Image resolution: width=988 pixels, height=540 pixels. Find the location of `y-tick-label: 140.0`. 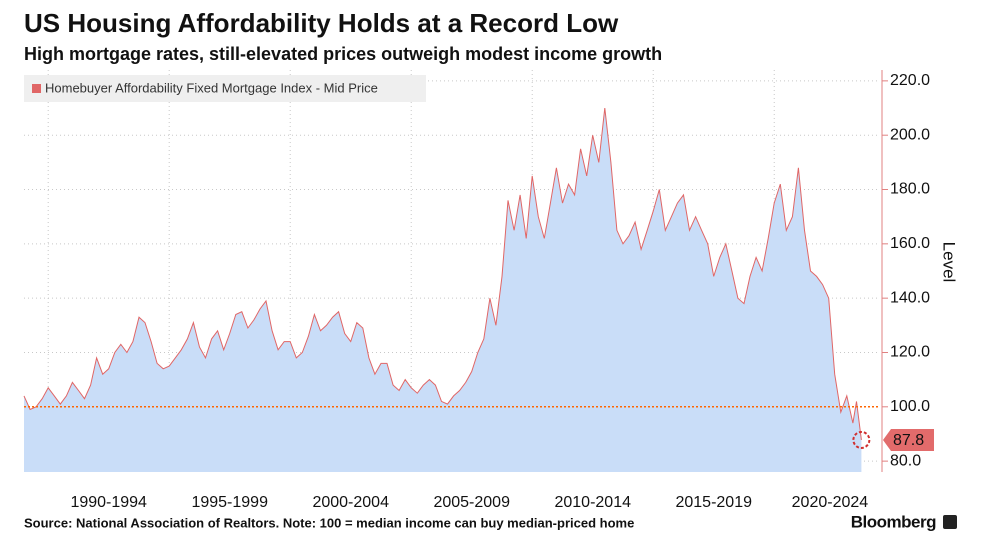

y-tick-label: 140.0 is located at coordinates (910, 297).